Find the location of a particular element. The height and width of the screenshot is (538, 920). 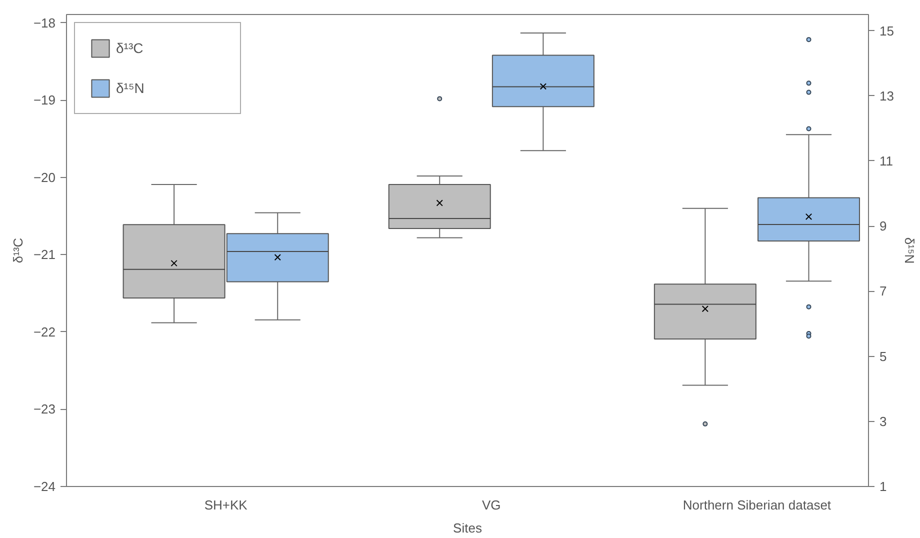

y2-tick-label: 1 is located at coordinates (883, 486).